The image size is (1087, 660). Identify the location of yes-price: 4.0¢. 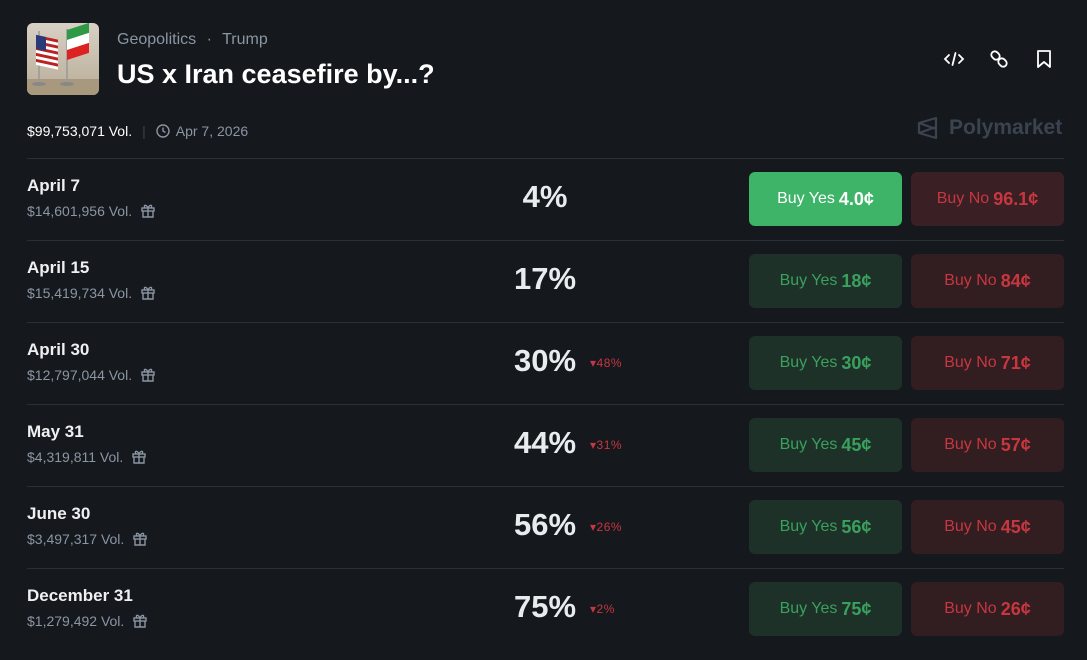
(856, 198).